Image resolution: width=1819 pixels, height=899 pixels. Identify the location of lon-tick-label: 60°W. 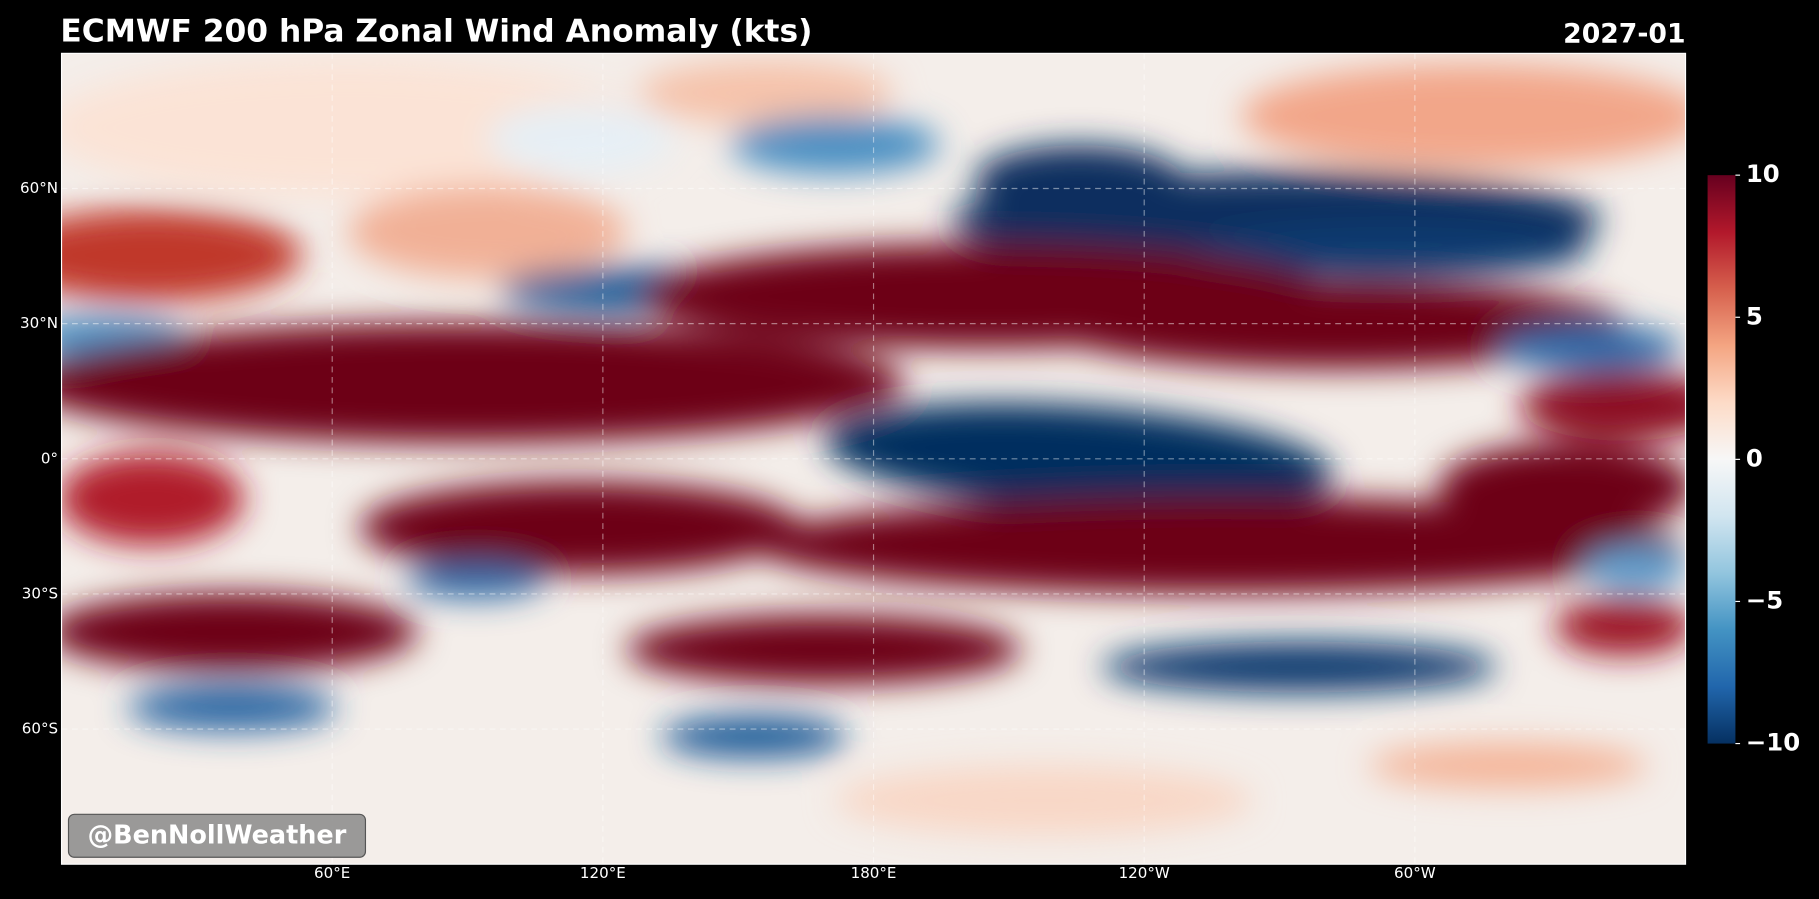
(1415, 873).